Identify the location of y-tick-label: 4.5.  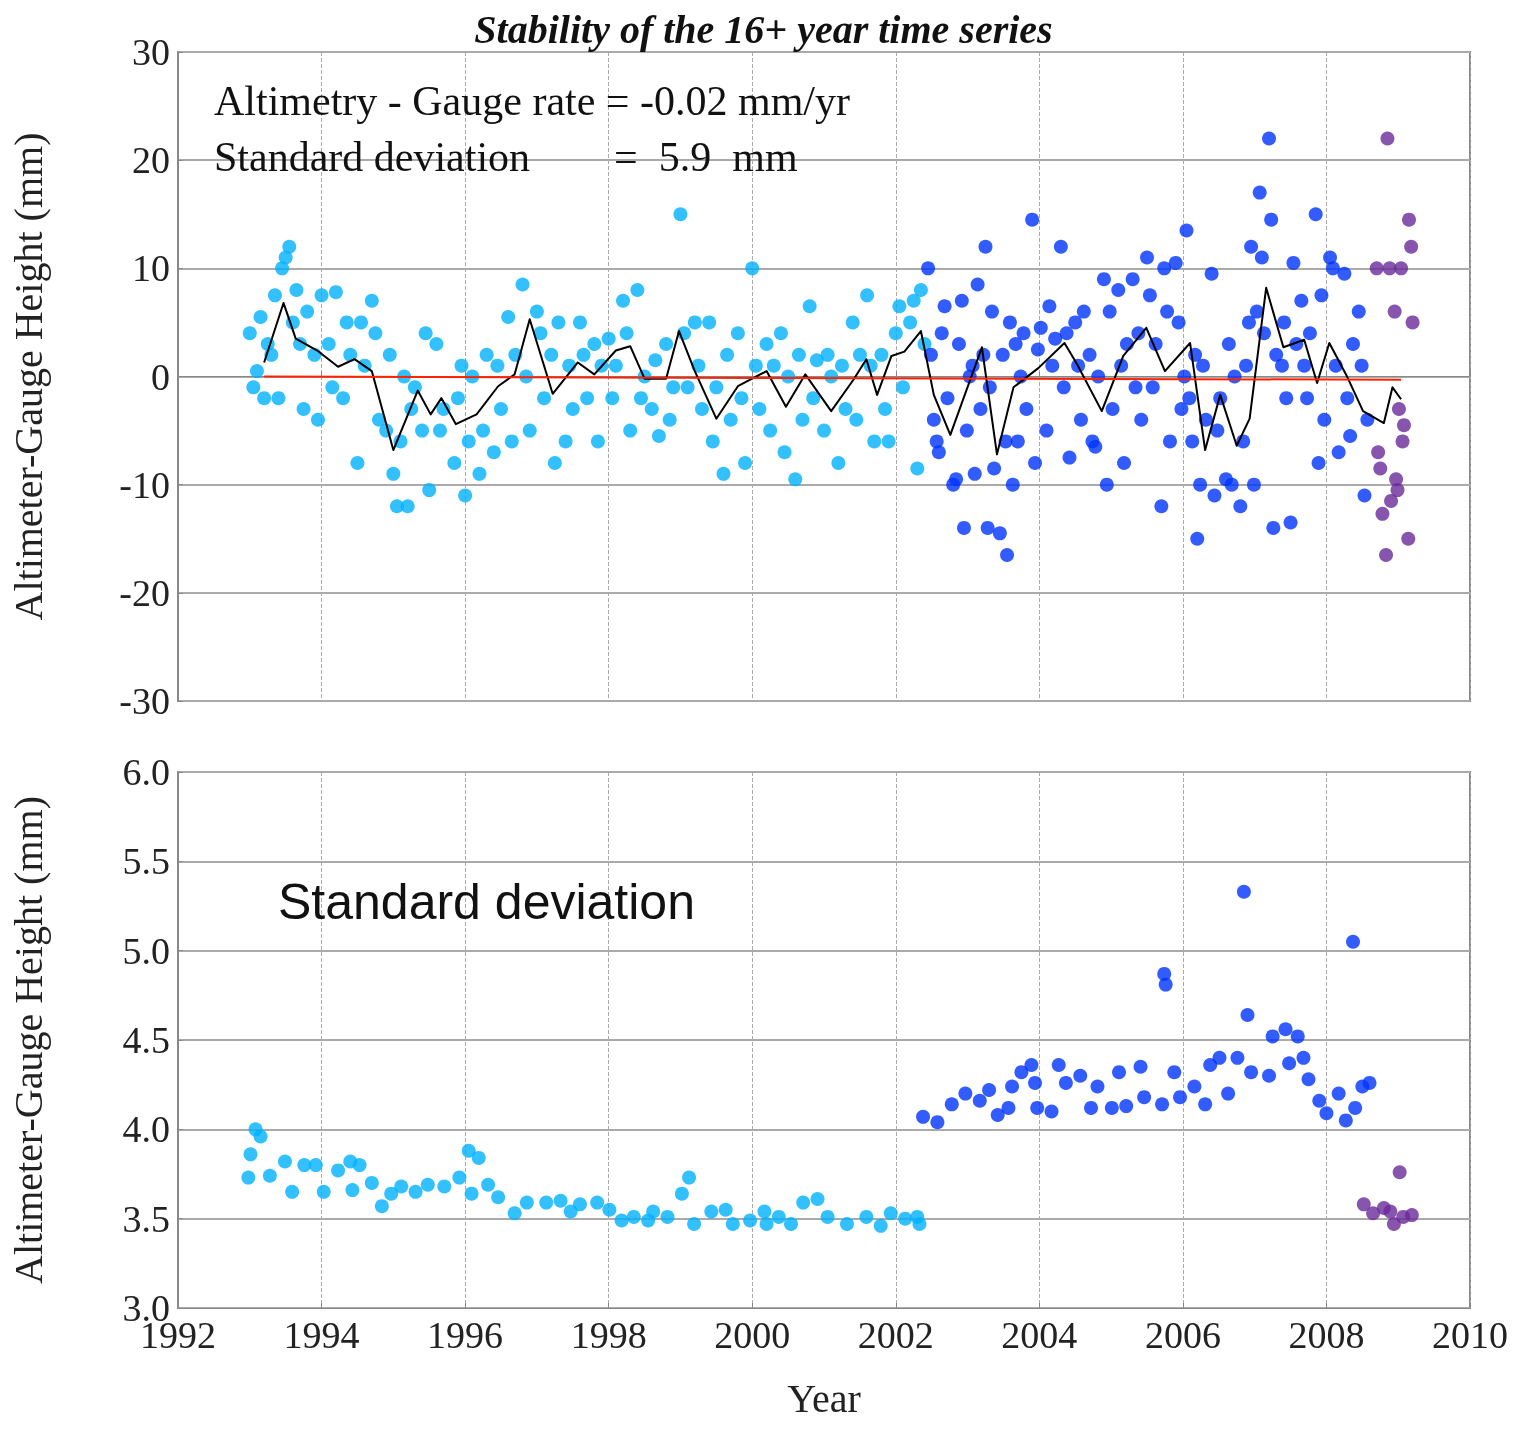
(146, 1040).